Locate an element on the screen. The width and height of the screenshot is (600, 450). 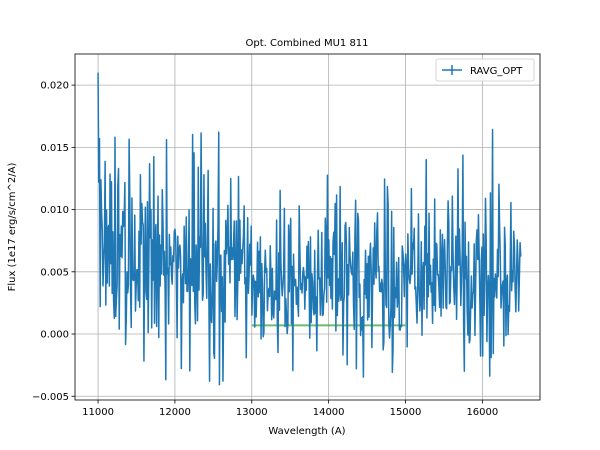
x-tick-label: 12000 is located at coordinates (175, 412).